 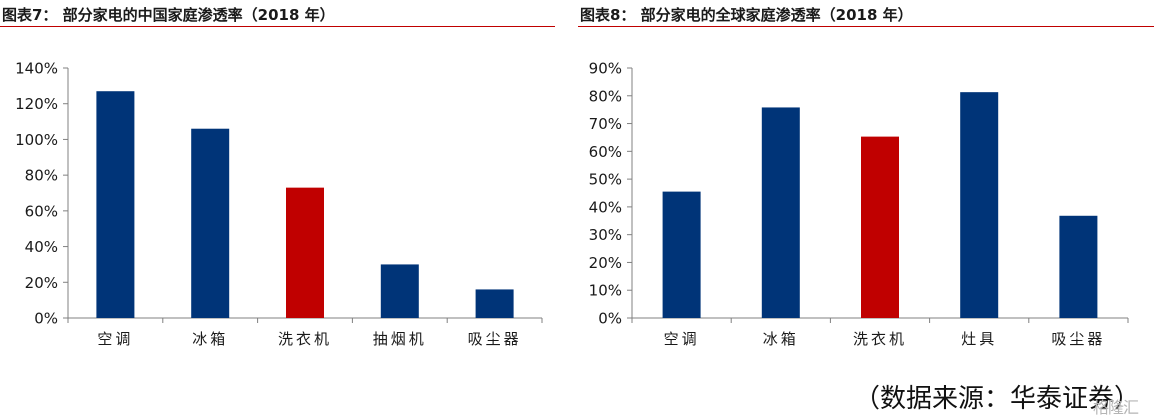 What do you see at coordinates (996, 399) in the screenshot?
I see `data-source-note: （数据来源：华泰证券）` at bounding box center [996, 399].